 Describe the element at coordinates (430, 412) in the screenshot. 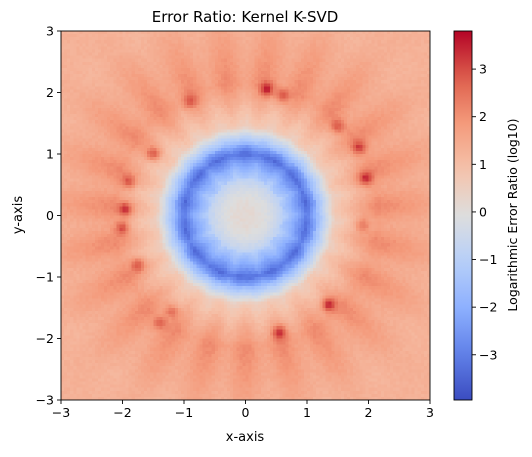

I see `x-tick-label: 3` at that location.